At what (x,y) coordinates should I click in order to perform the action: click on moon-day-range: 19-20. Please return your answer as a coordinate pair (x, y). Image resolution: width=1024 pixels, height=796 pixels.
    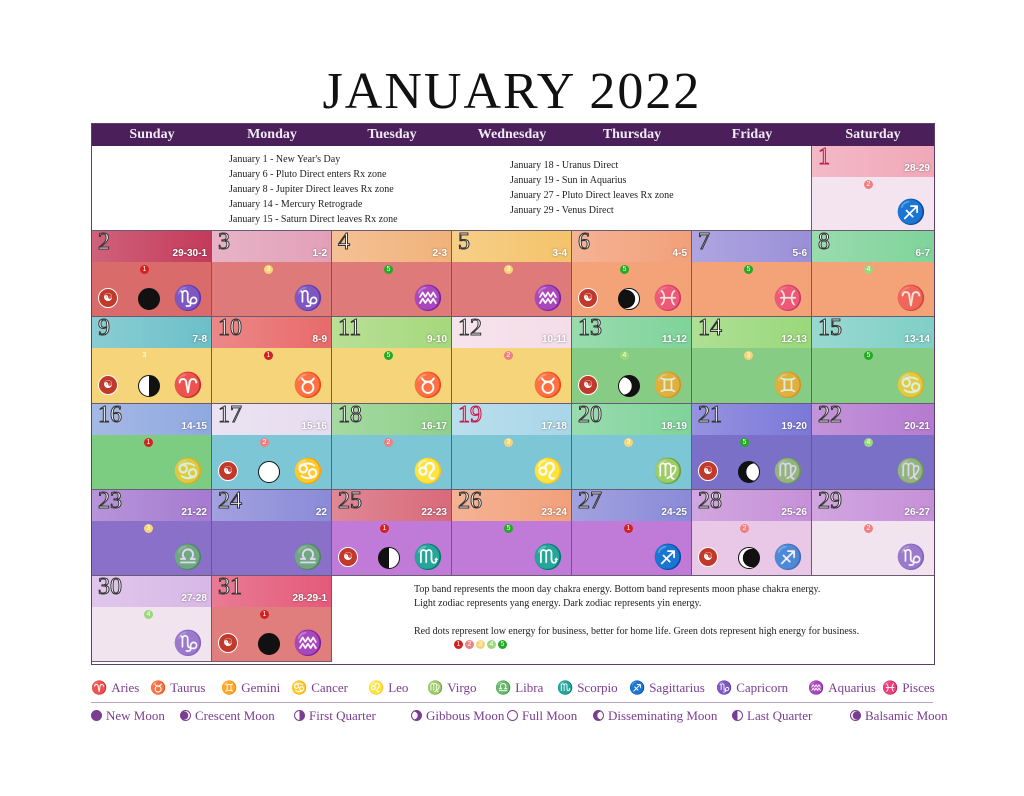
    Looking at the image, I should click on (794, 426).